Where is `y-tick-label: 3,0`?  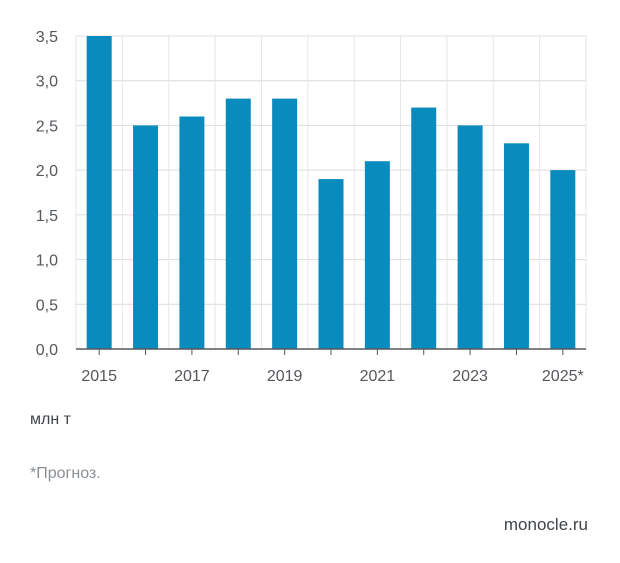
y-tick-label: 3,0 is located at coordinates (47, 82).